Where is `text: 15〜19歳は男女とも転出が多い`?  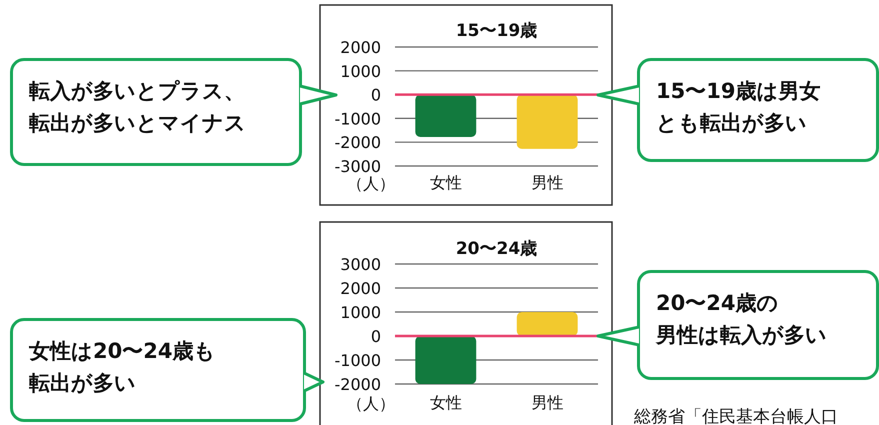 text: 15〜19歳は男女とも転出が多い is located at coordinates (758, 110).